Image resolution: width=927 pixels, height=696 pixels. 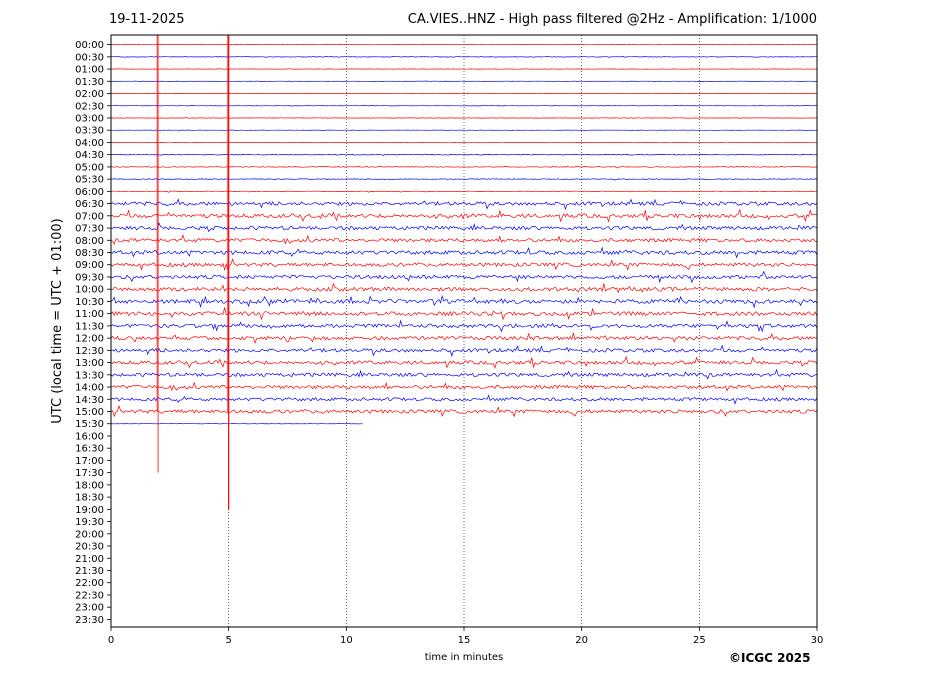 I want to click on y-tick-label: 09:30, so click(x=89, y=277).